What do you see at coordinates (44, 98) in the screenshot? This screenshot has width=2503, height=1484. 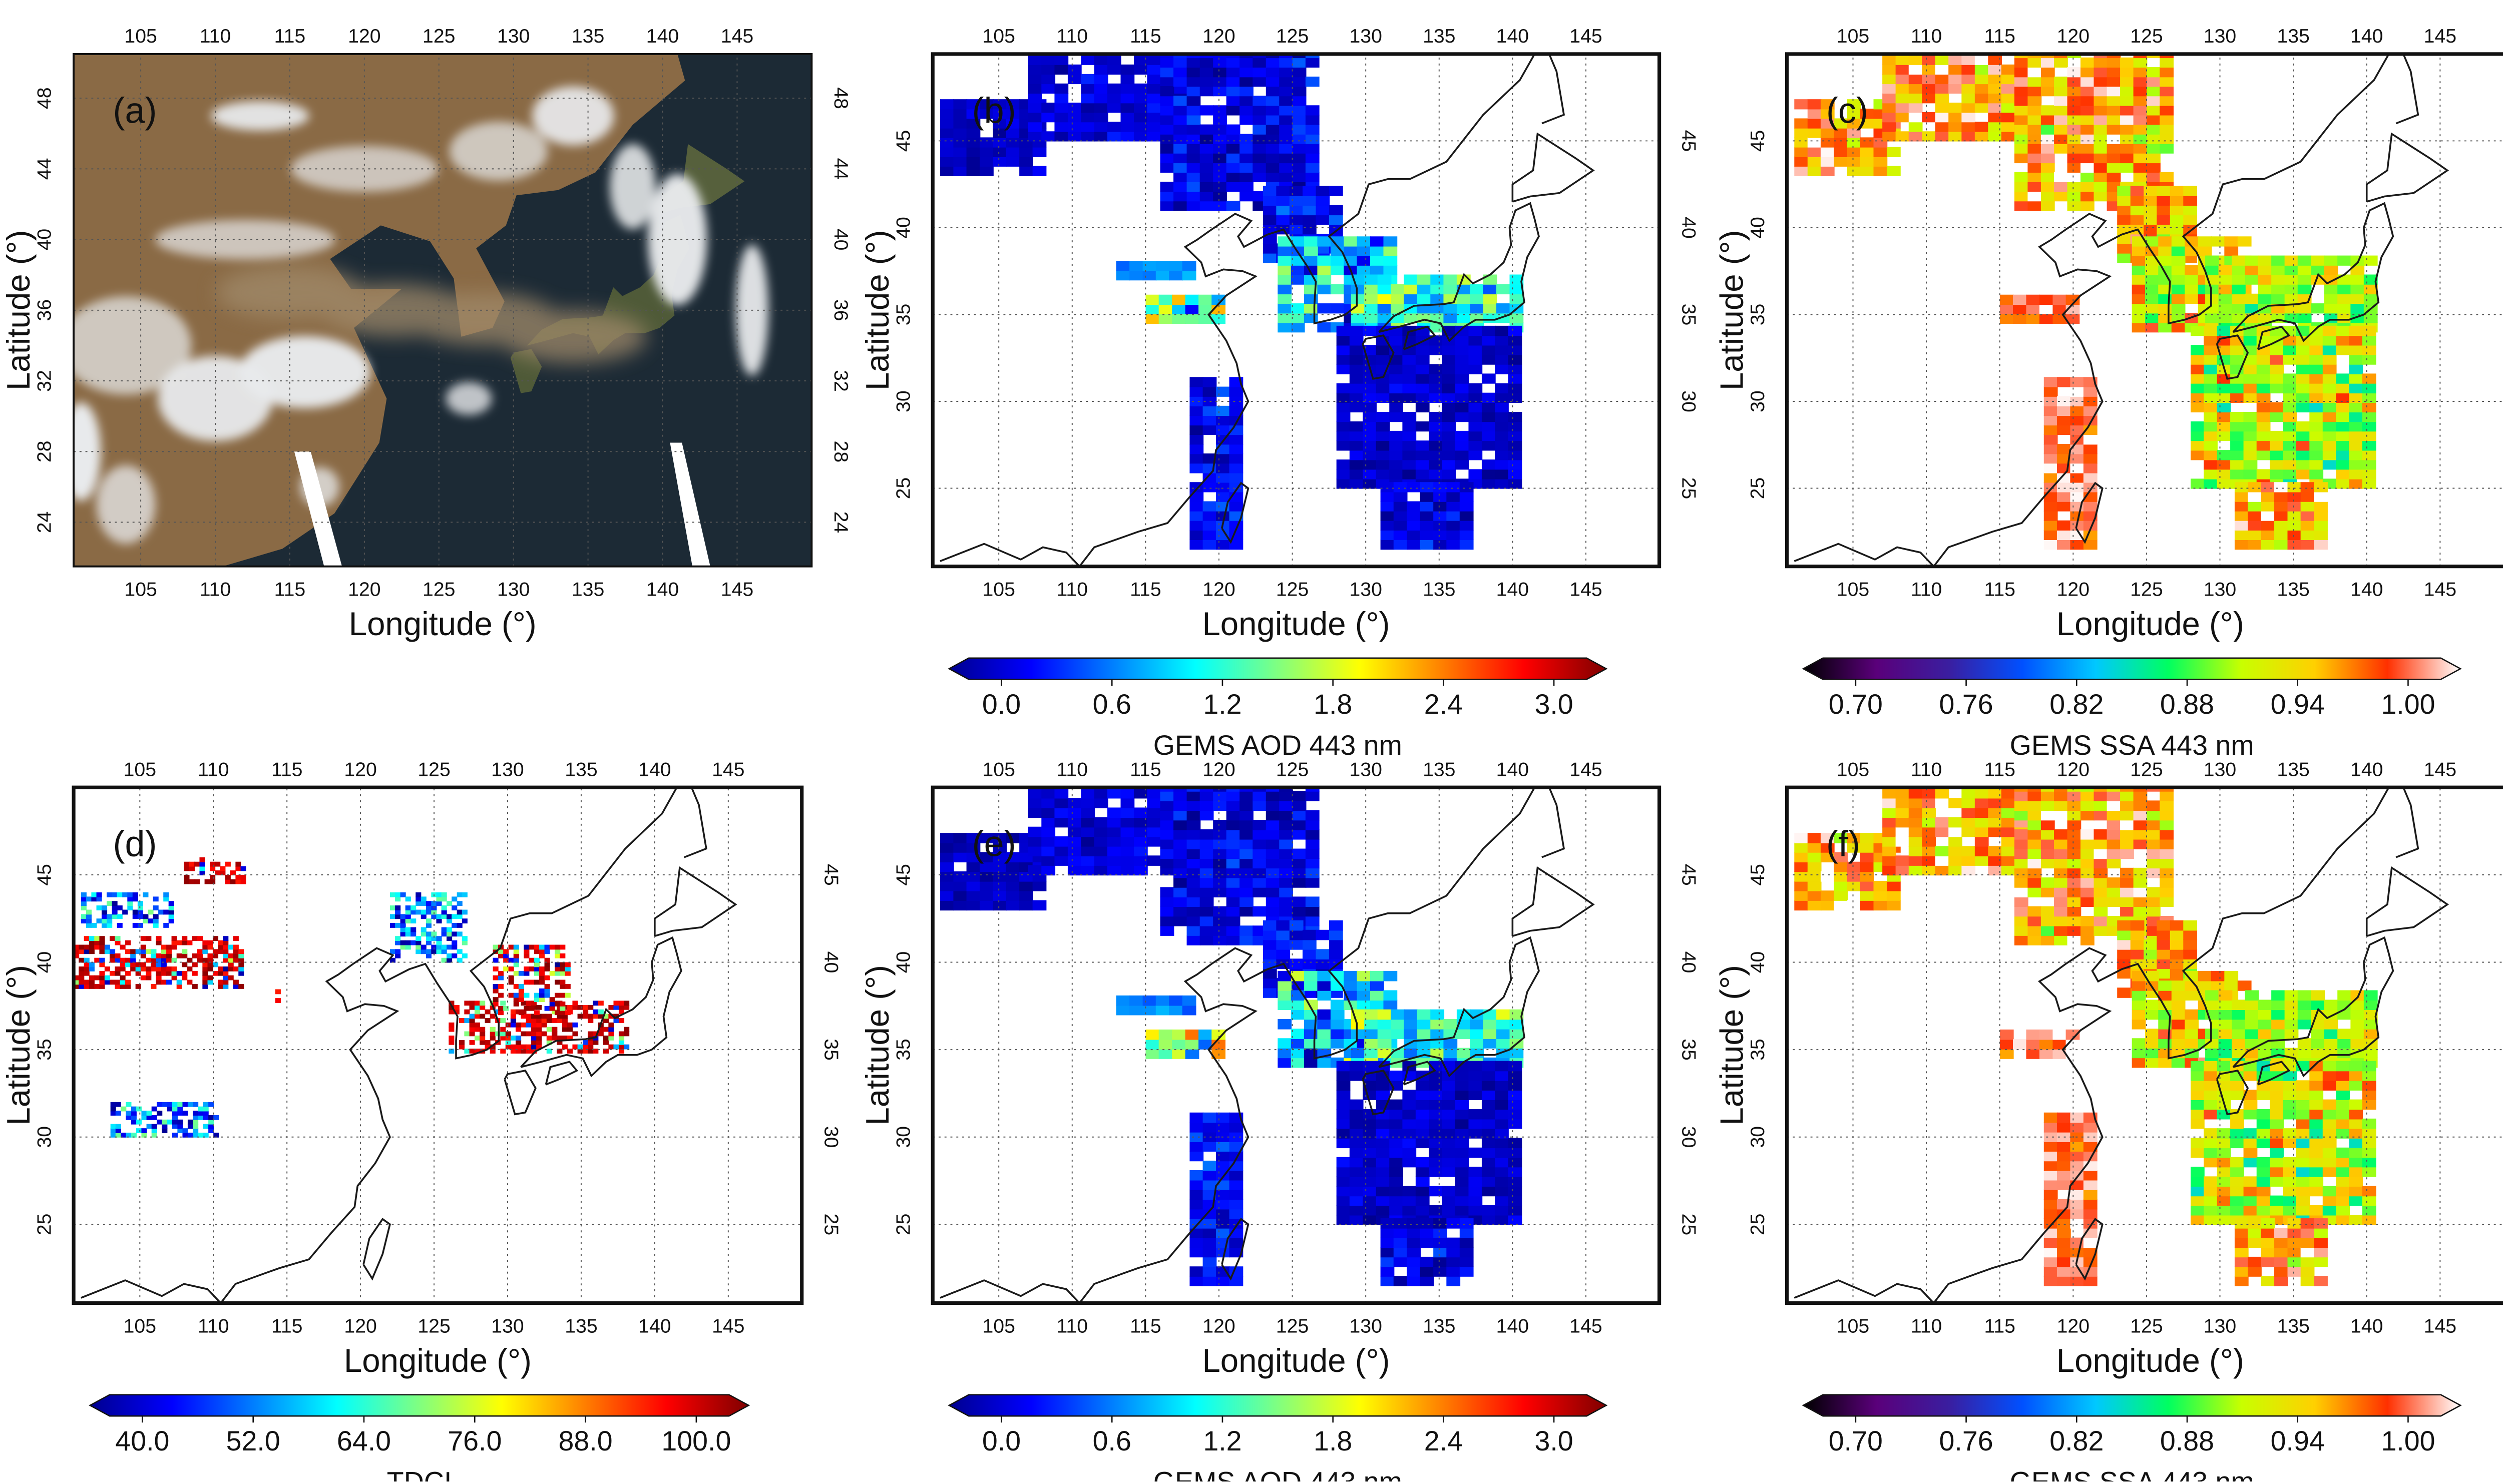 I see `lat-tick-label: 48` at bounding box center [44, 98].